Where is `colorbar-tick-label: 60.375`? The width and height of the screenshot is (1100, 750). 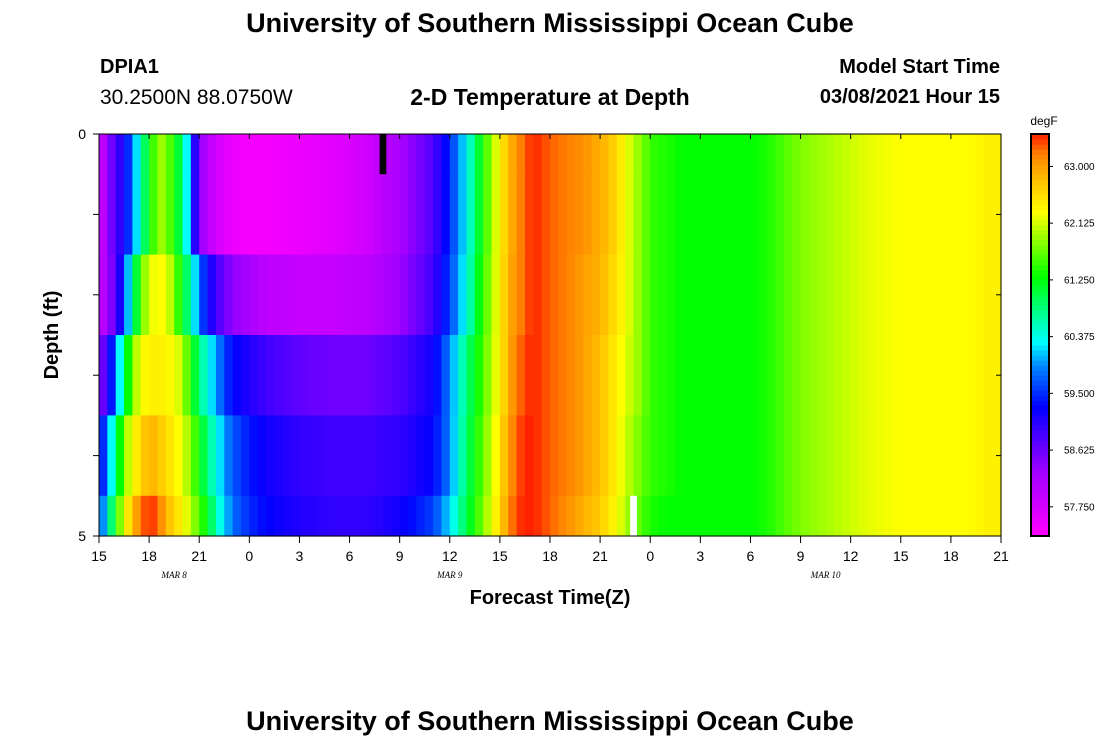
colorbar-tick-label: 60.375 is located at coordinates (1079, 337).